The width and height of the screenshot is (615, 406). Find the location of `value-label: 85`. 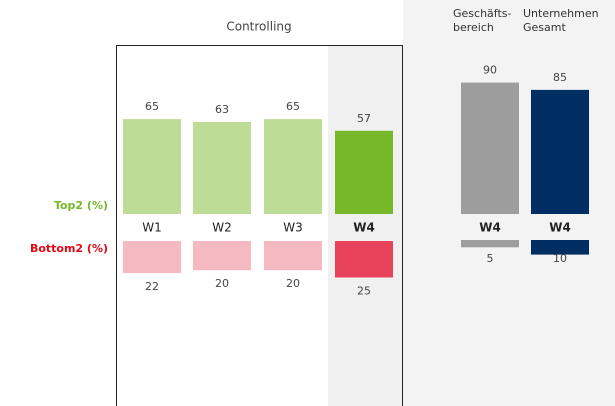

value-label: 85 is located at coordinates (560, 77).